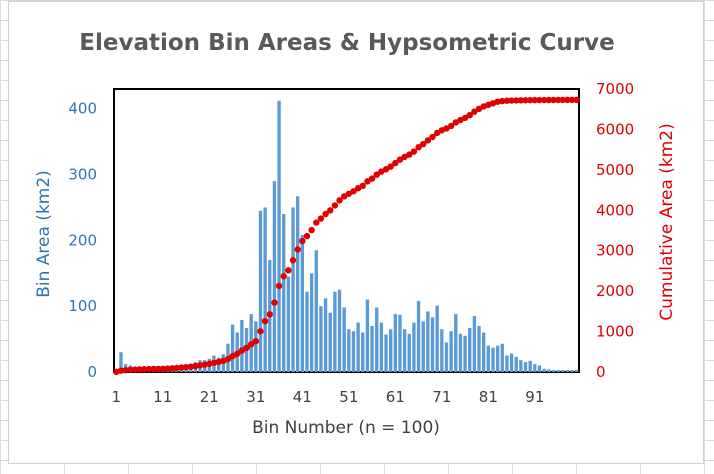  What do you see at coordinates (601, 372) in the screenshot?
I see `right-tick-label: 0` at bounding box center [601, 372].